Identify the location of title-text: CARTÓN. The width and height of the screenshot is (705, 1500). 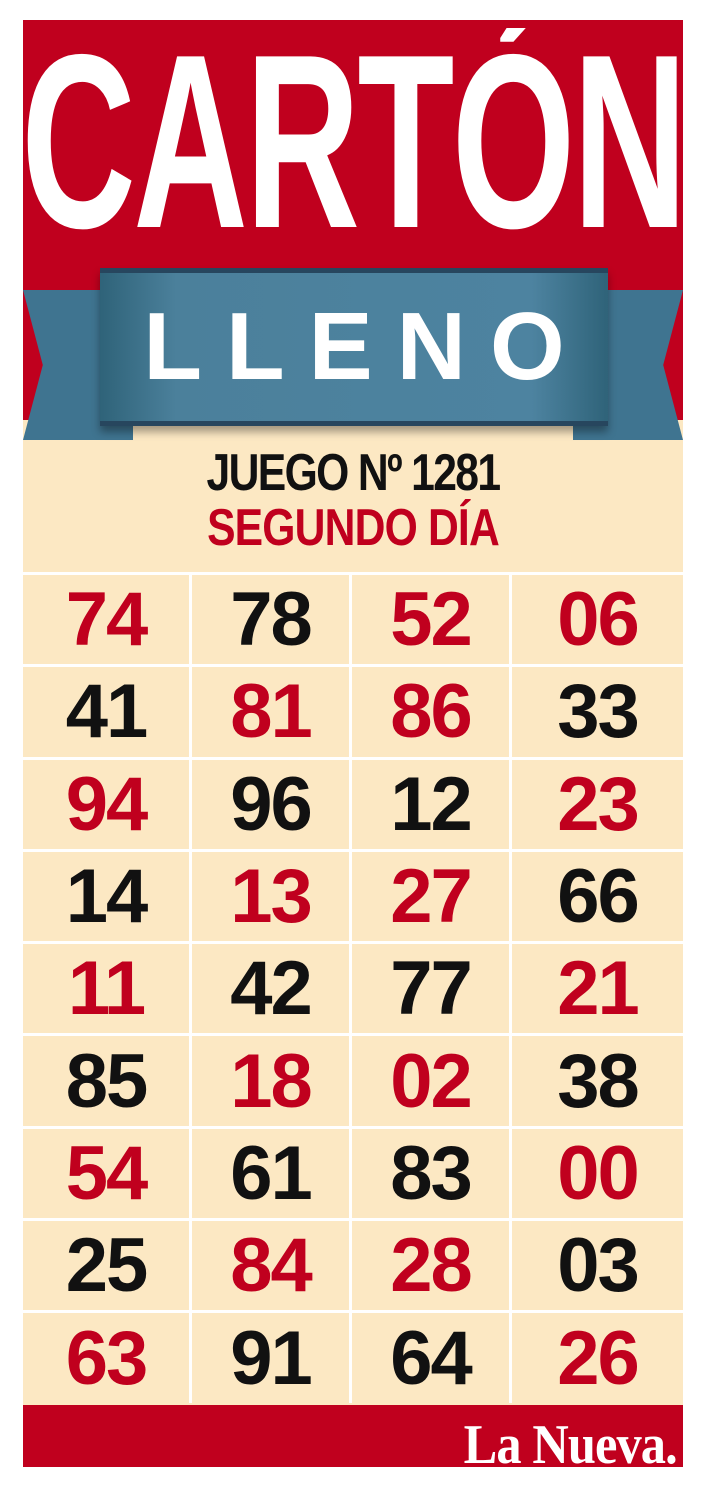
(353, 135).